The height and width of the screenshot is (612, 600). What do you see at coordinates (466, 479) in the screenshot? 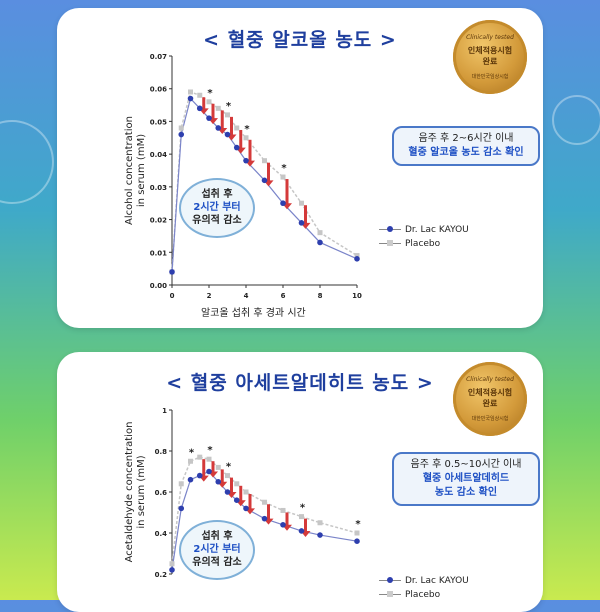
I see `result-callout: 음주 후 0.5~10시간 이내 혈중 아세트알데히드 농도 감소 확인` at bounding box center [466, 479].